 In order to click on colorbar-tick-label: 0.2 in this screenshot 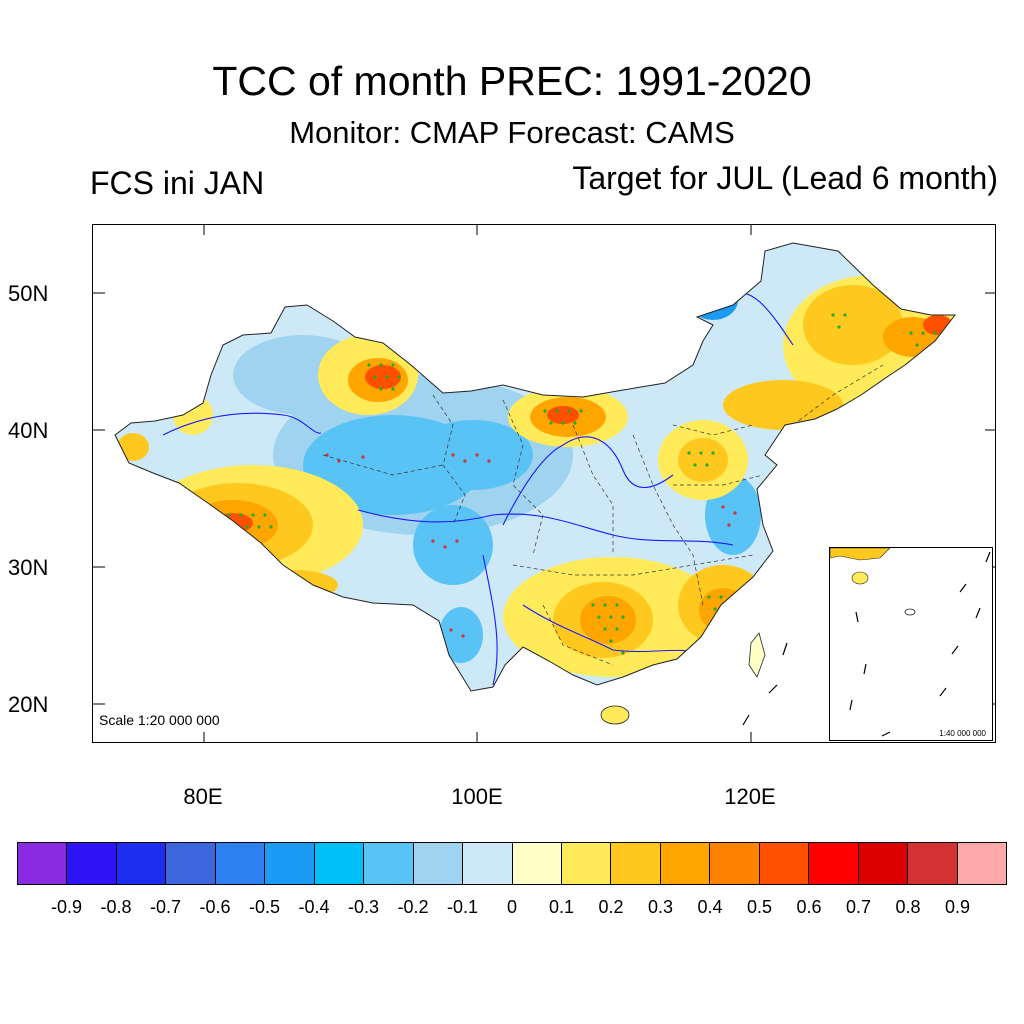, I will do `click(611, 907)`.